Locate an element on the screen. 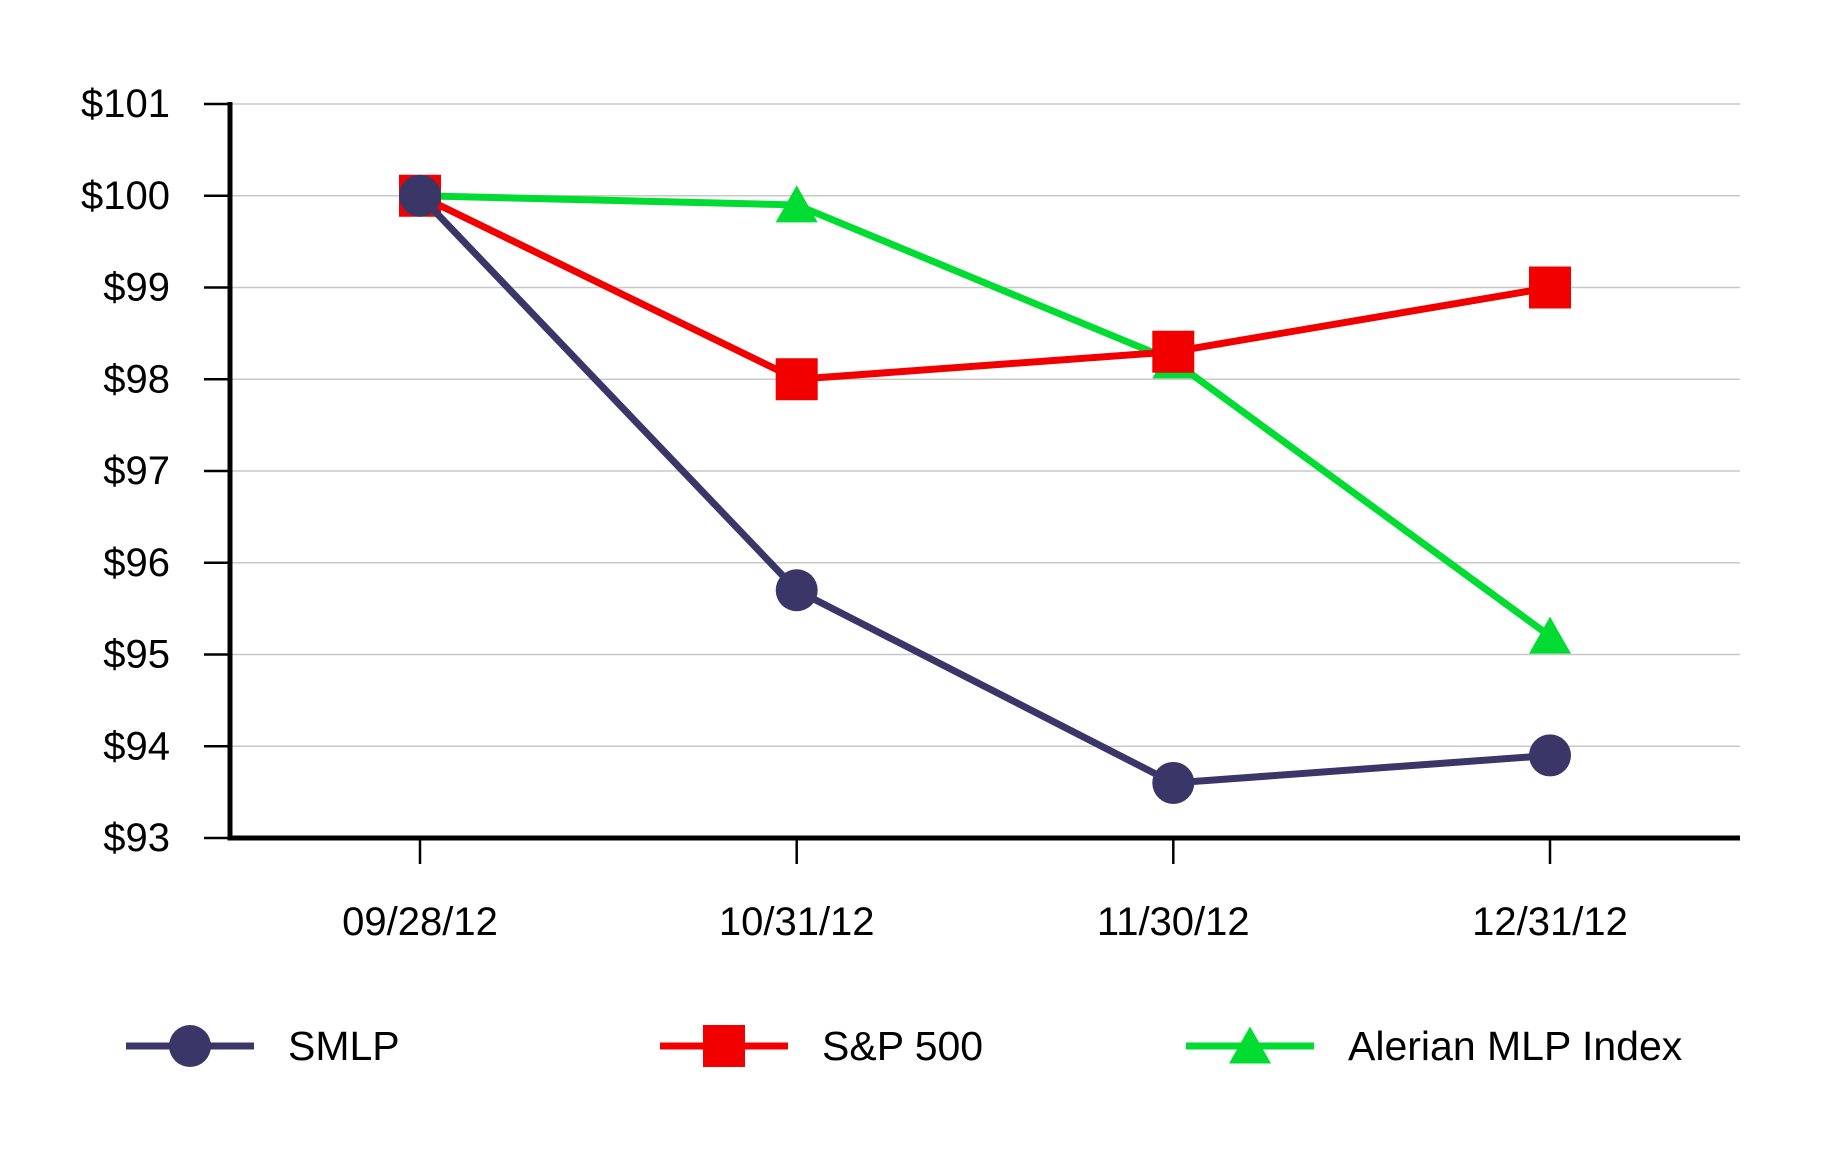  x-axis-label: 12/31/12 is located at coordinates (1550, 922).